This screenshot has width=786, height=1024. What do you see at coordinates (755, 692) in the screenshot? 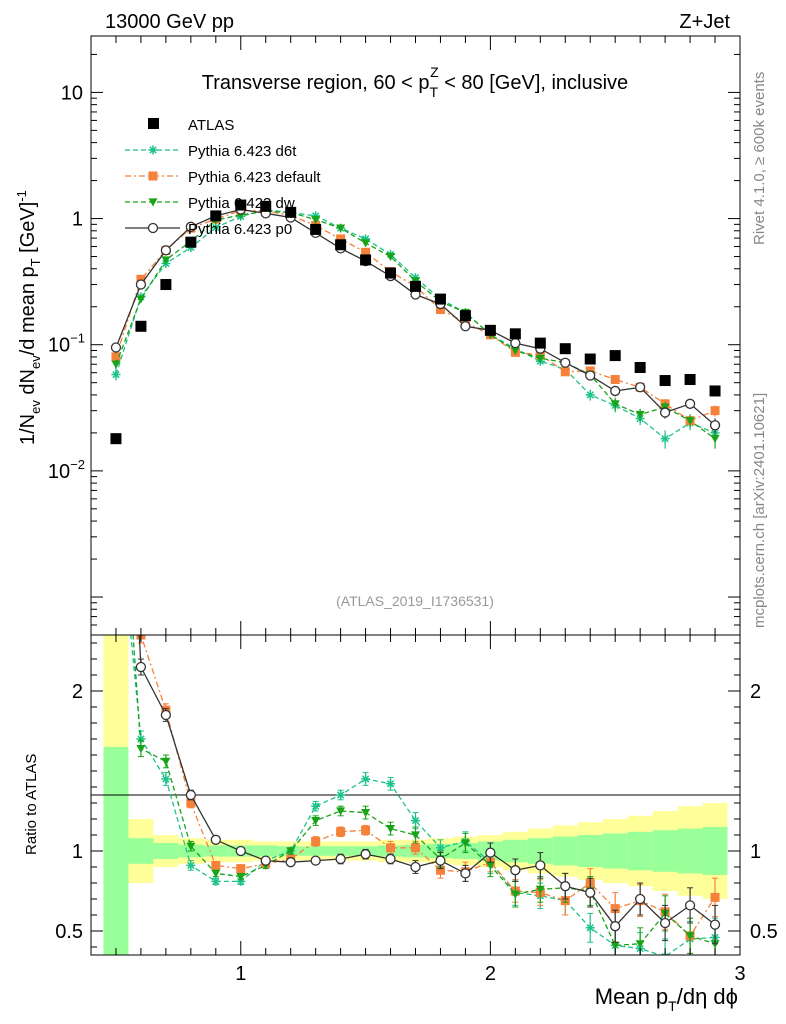
I see `ratio-y-tick-label-right: 2` at bounding box center [755, 692].